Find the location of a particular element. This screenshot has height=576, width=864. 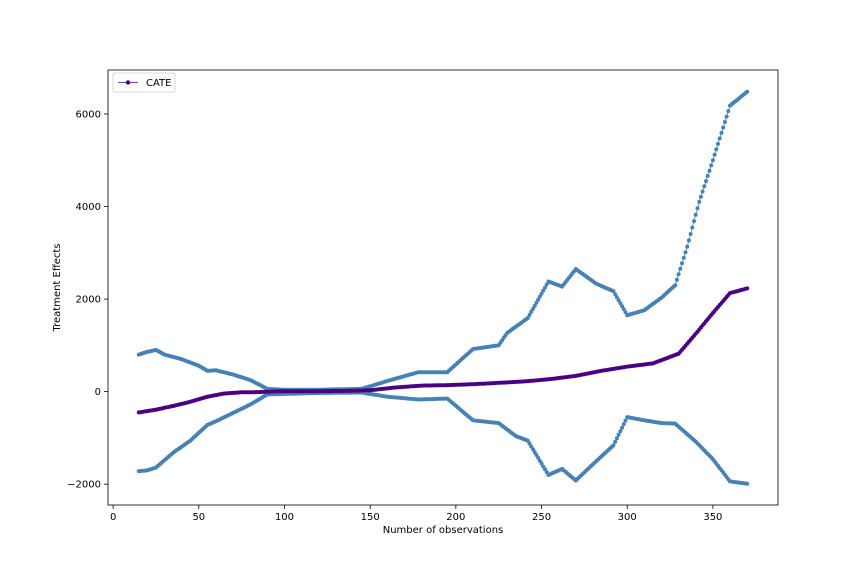

legend-box is located at coordinates (144, 82).